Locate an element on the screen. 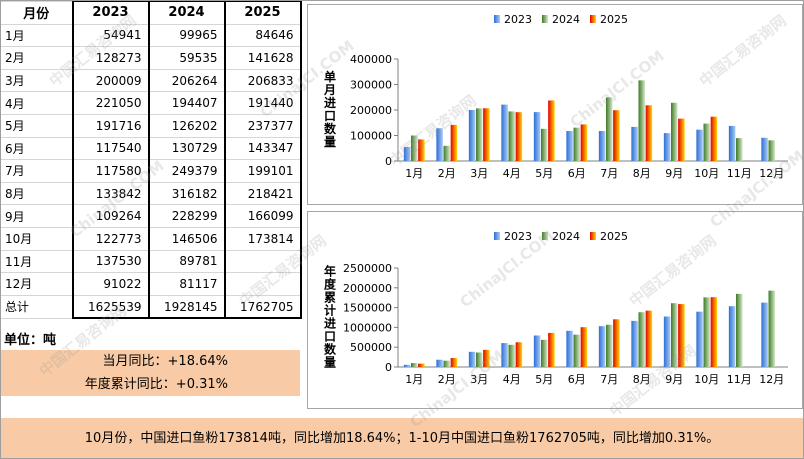  value-2025-cell: 166099 is located at coordinates (263, 216).